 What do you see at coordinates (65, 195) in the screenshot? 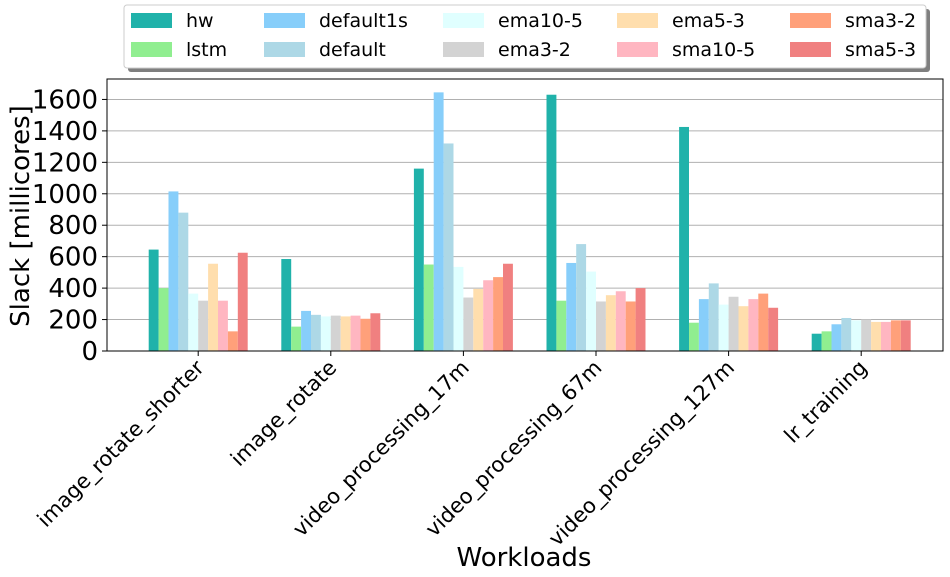
I see `y-tick-label: 1000` at bounding box center [65, 195].